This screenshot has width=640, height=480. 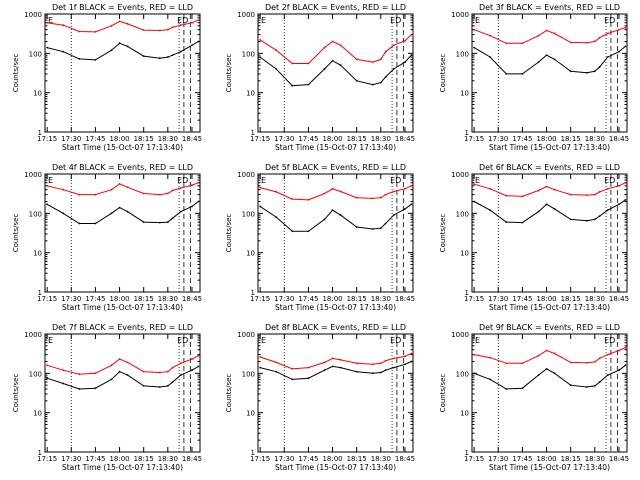 What do you see at coordinates (308, 139) in the screenshot?
I see `x-tick-label: 17:45` at bounding box center [308, 139].